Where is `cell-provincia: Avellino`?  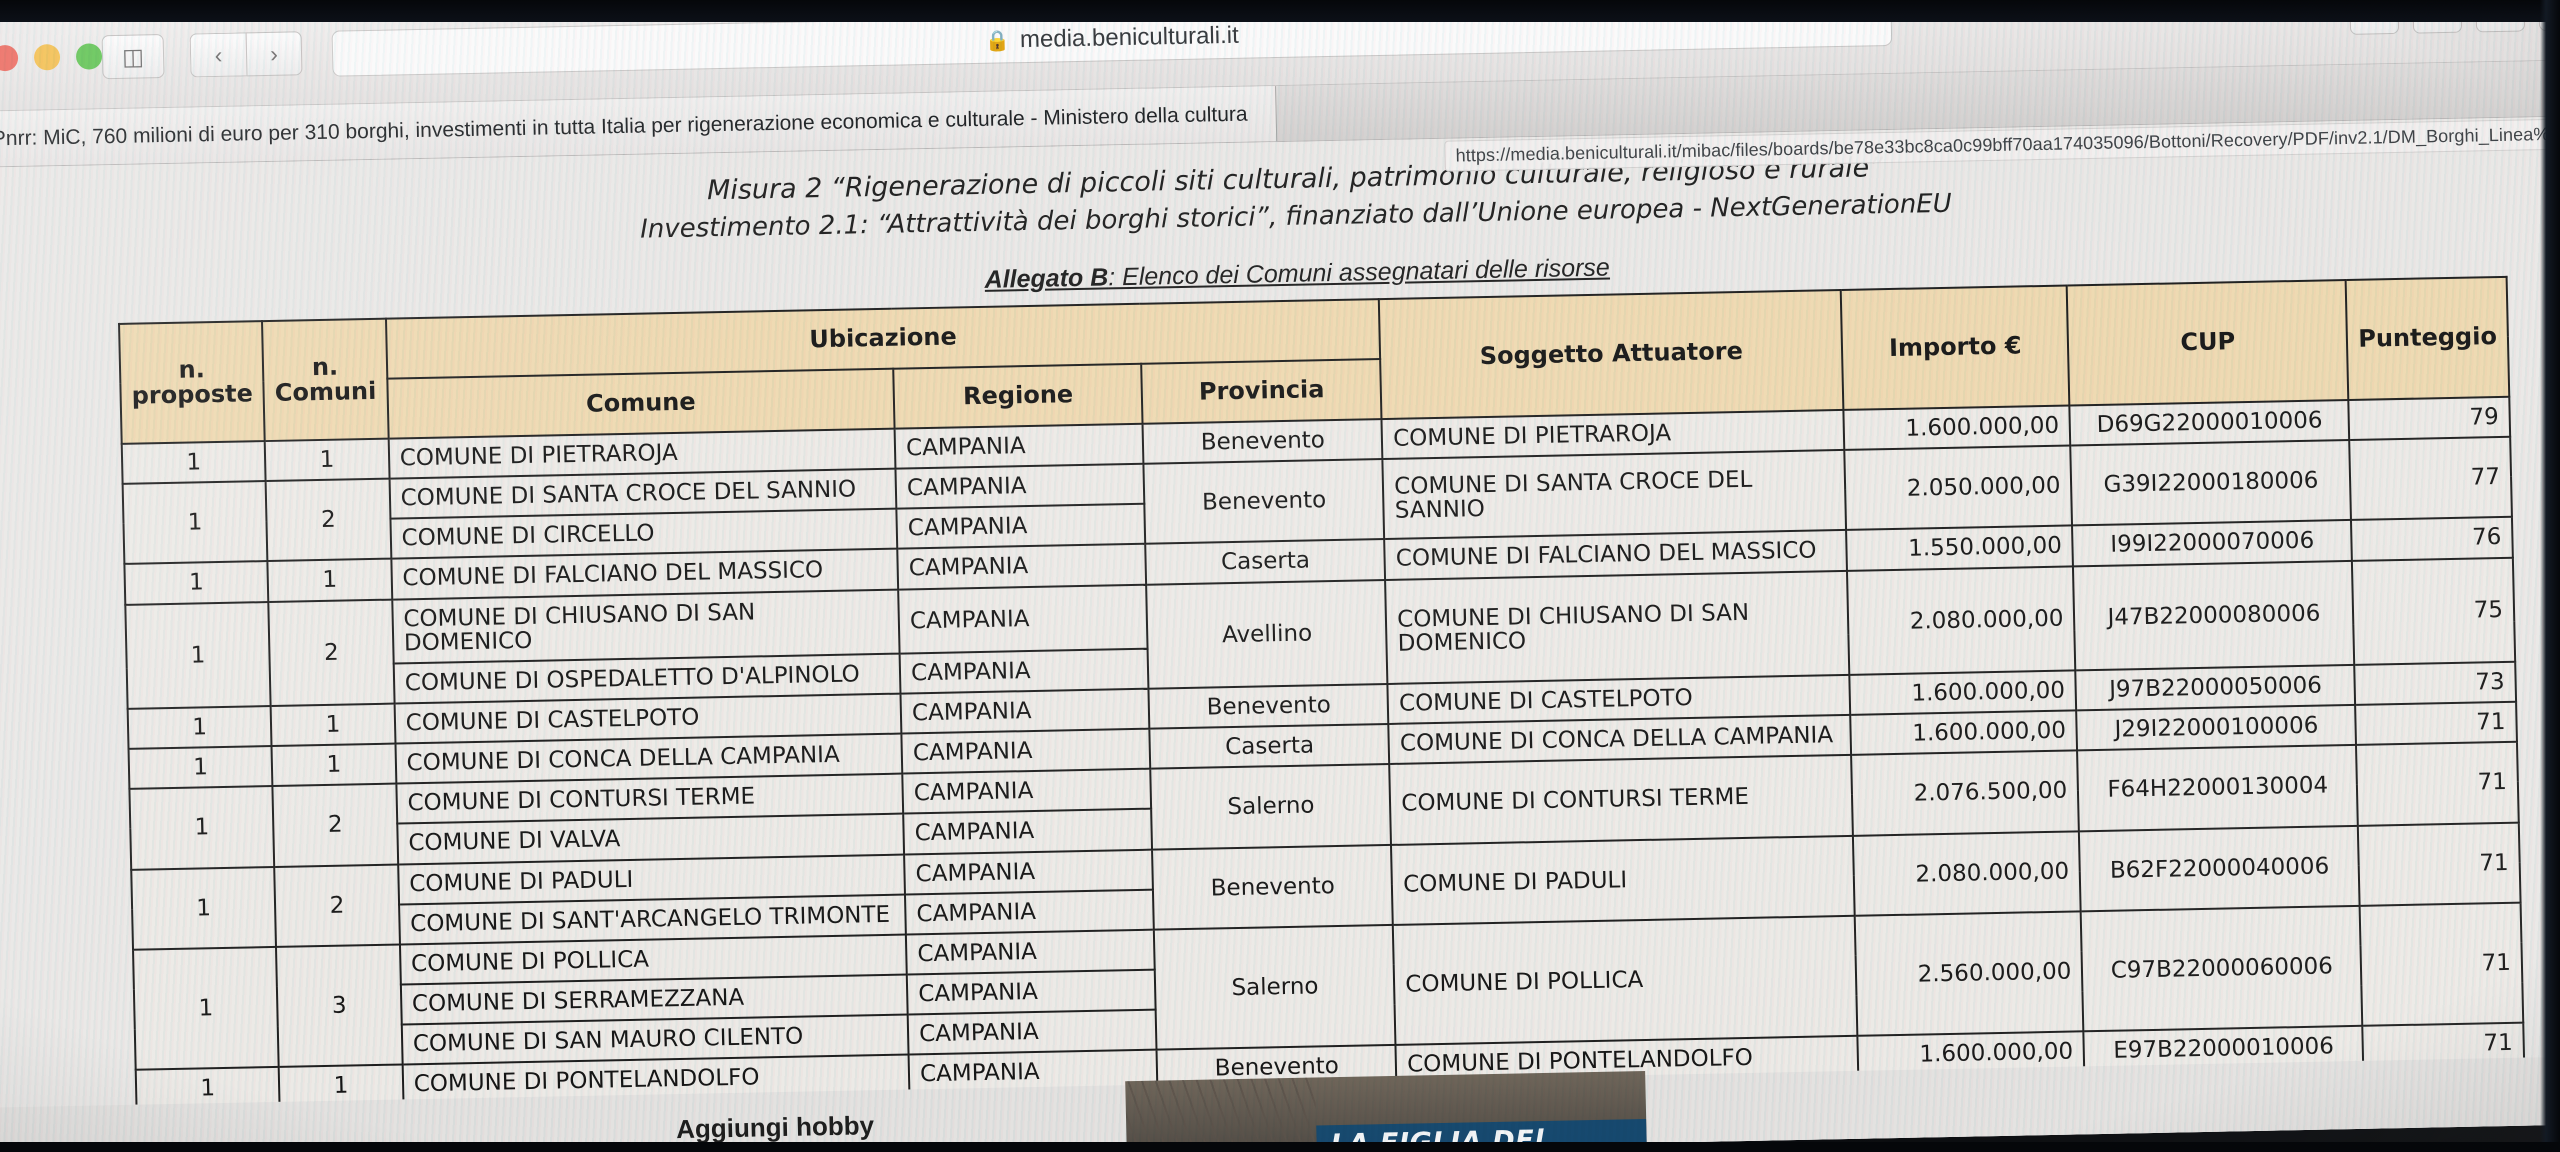 cell-provincia: Avellino is located at coordinates (1267, 634).